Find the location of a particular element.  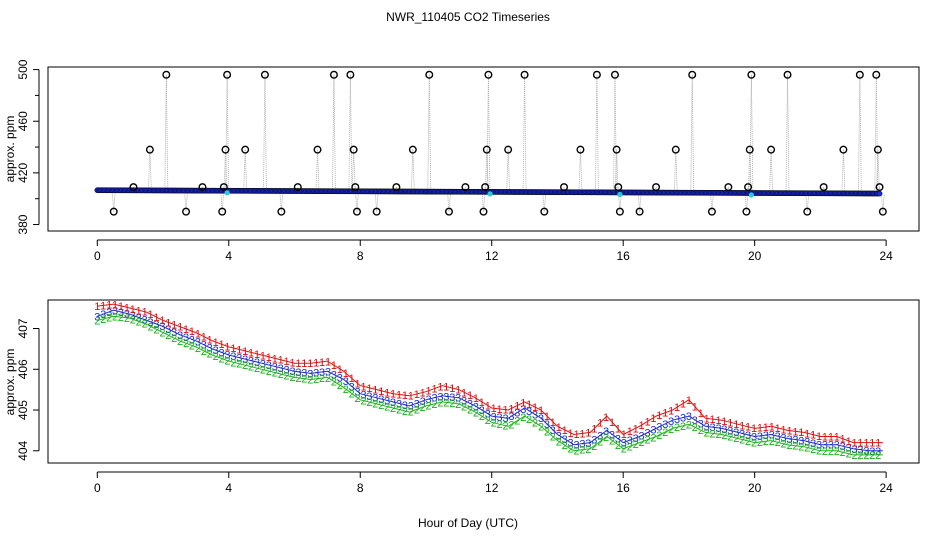

top-x-tick-label: 8 is located at coordinates (360, 256).